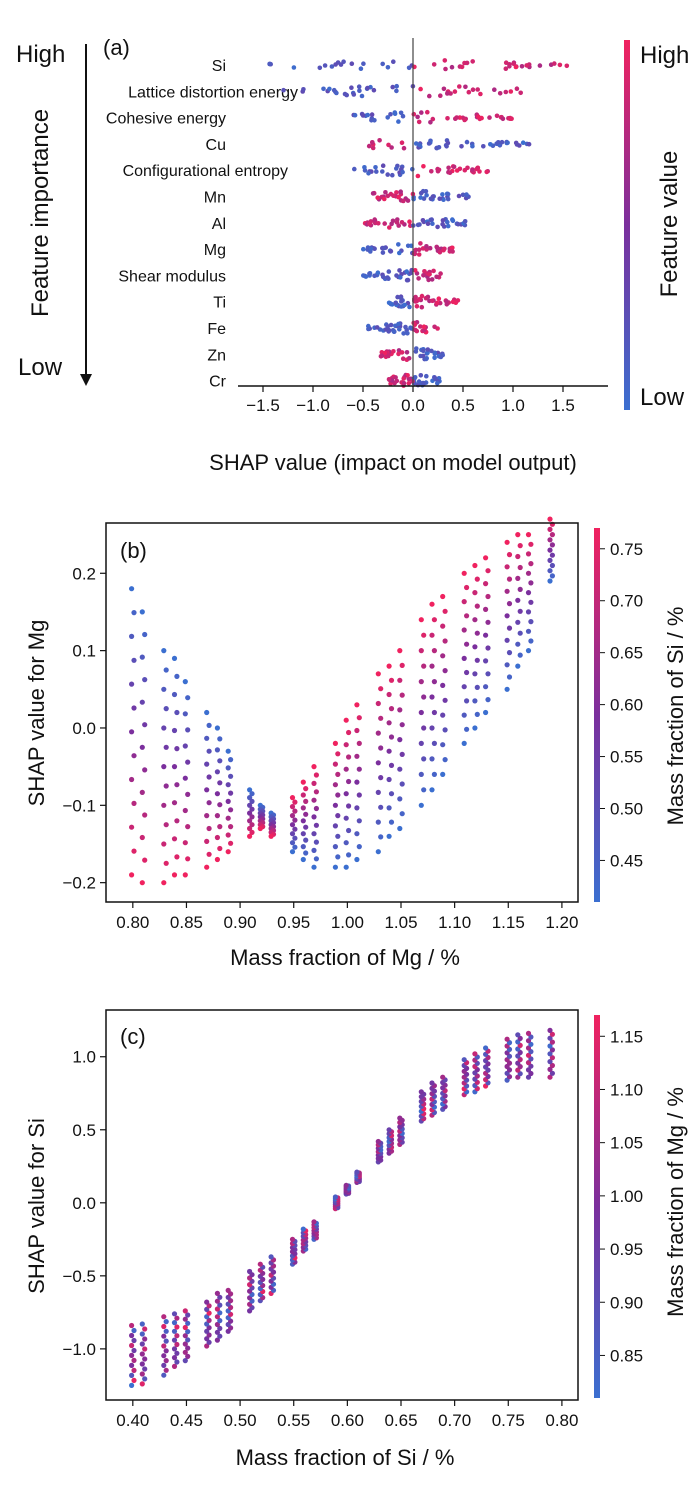  What do you see at coordinates (251, 1291) in the screenshot?
I see `column-x-0.51` at bounding box center [251, 1291].